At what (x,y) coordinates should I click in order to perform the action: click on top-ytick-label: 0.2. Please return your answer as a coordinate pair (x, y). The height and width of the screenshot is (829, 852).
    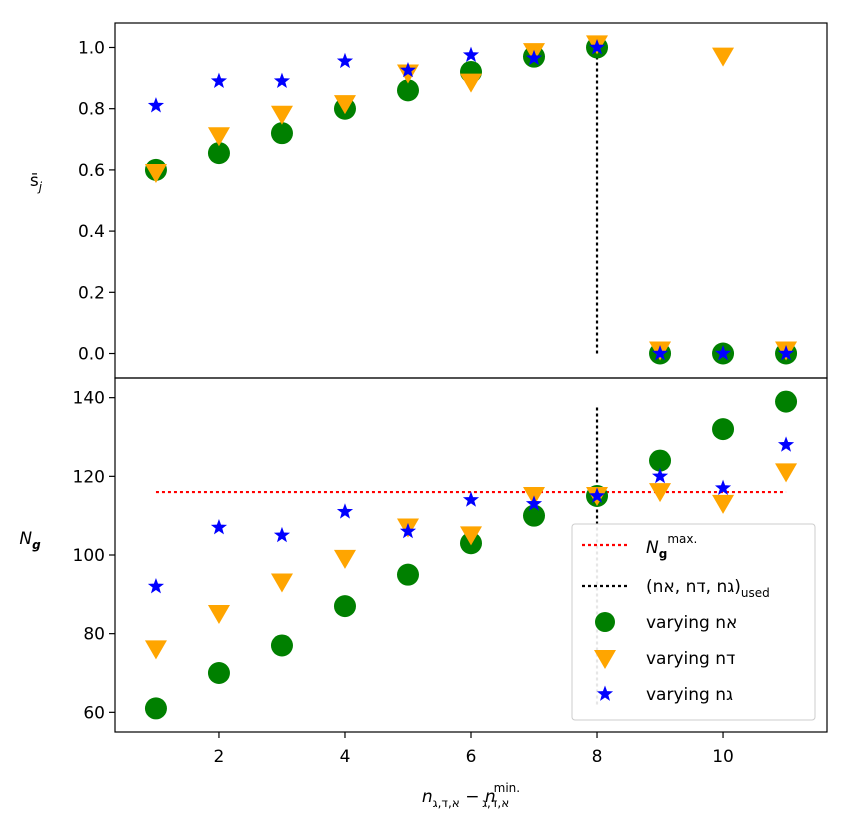
    Looking at the image, I should click on (91, 293).